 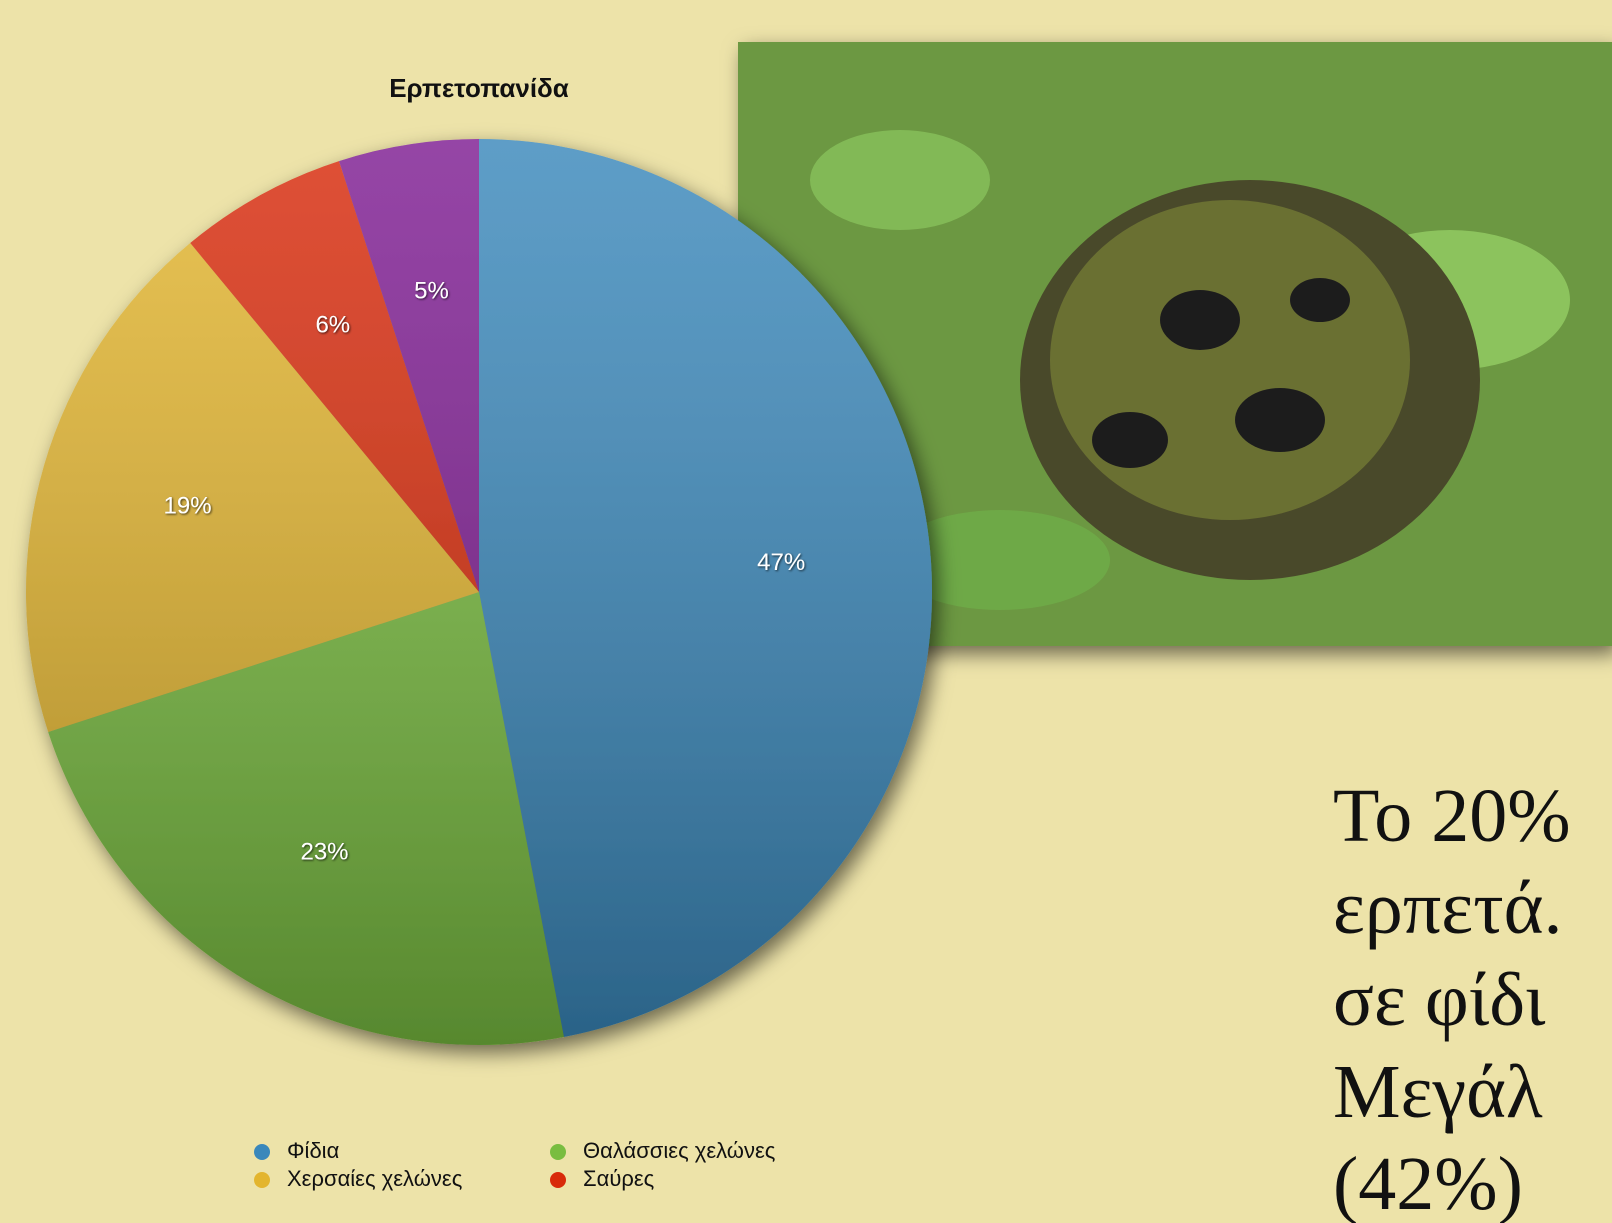 What do you see at coordinates (1438, 1092) in the screenshot?
I see `text-line: Μεγάλ` at bounding box center [1438, 1092].